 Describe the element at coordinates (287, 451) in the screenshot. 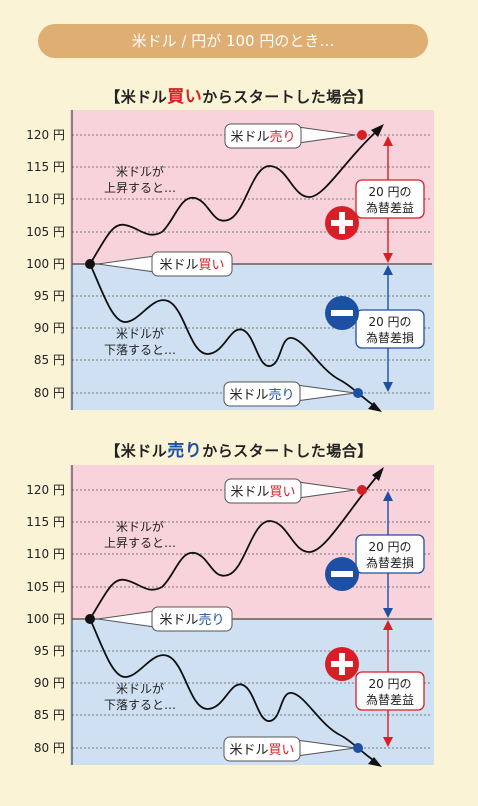

I see `section-2-title-post: からスタートした場合】` at that location.